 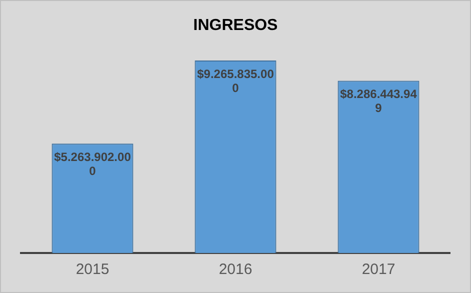 What do you see at coordinates (235, 80) in the screenshot?
I see `data-label: $9.265.835.000` at bounding box center [235, 80].